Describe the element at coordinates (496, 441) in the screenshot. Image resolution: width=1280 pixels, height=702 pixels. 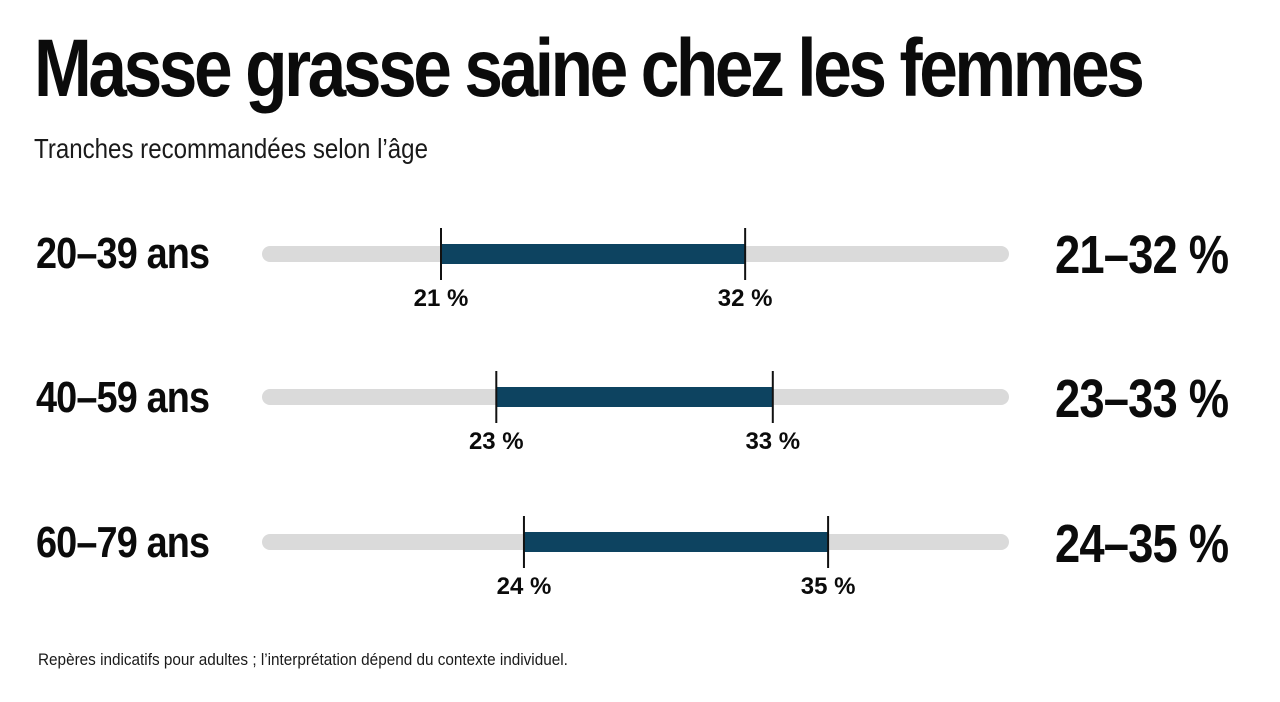
I see `min-value-label-40-59: 23 %` at that location.